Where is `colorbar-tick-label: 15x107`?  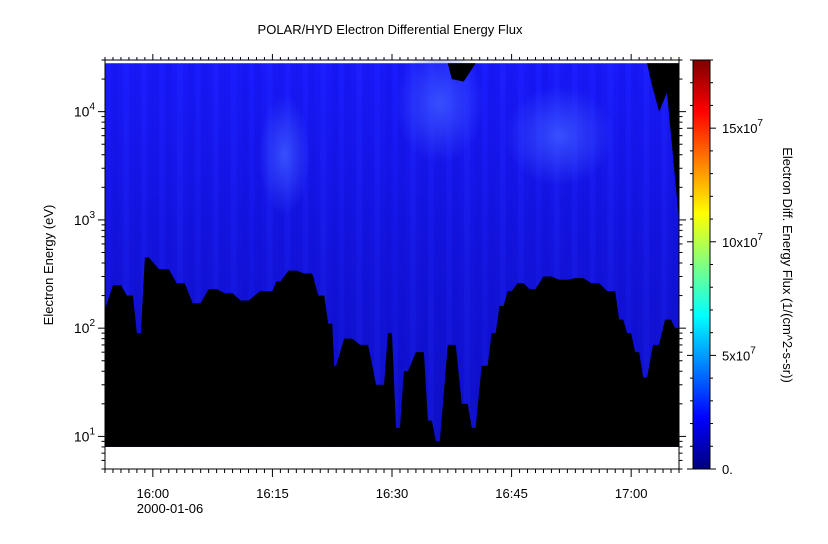 colorbar-tick-label: 15x107 is located at coordinates (742, 127).